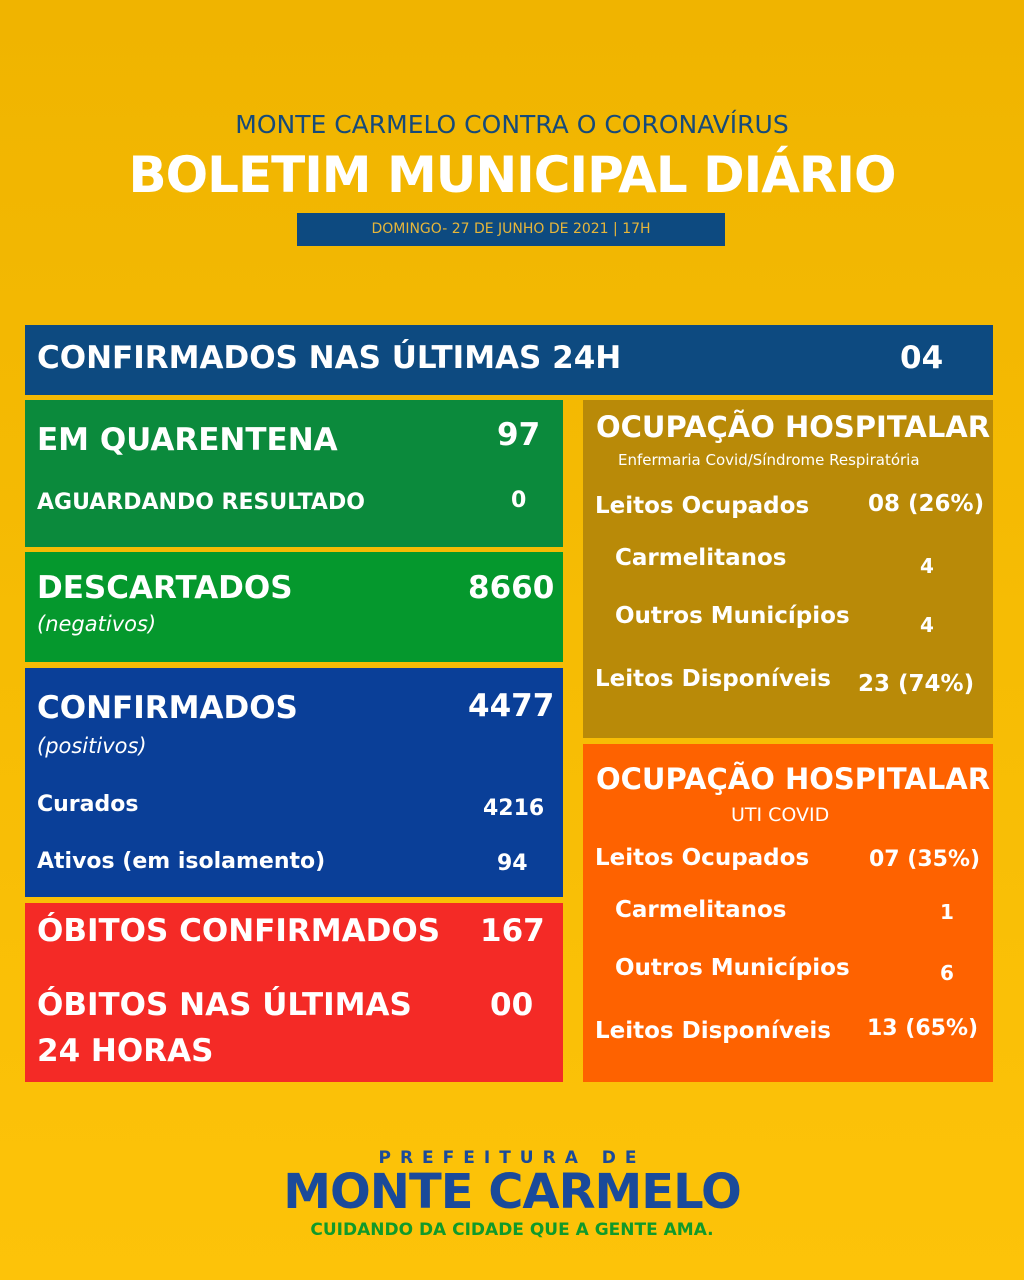 The image size is (1024, 1280). Describe the element at coordinates (125, 1051) in the screenshot. I see `deaths-24h-label-2: 24 HORAS` at that location.